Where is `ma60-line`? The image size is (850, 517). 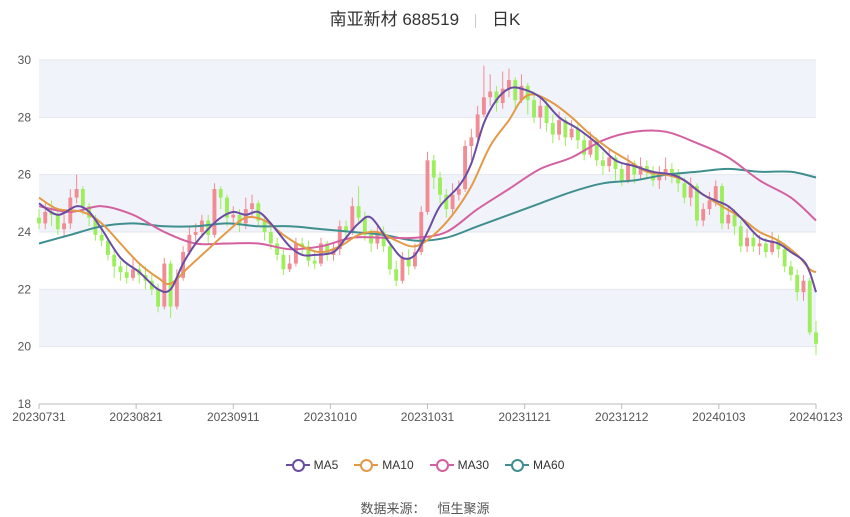 ma60-line is located at coordinates (427, 206).